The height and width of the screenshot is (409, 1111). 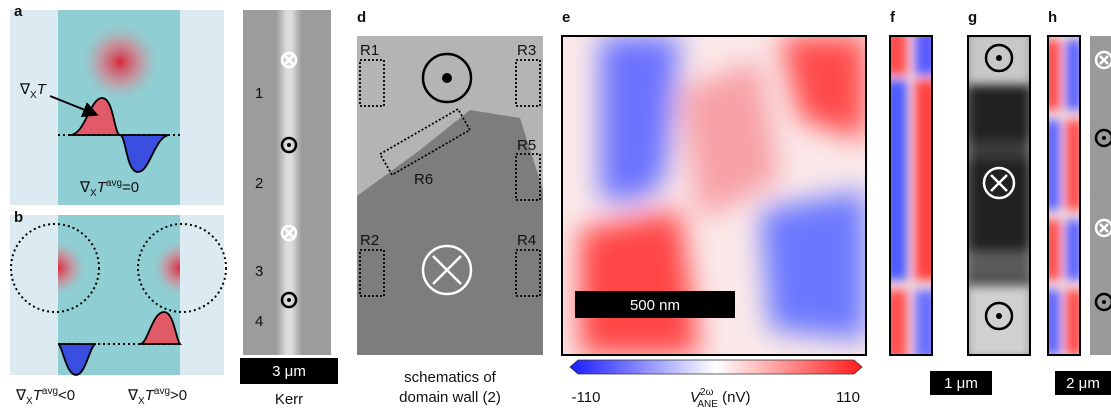 I want to click on region-label: R2, so click(x=369, y=240).